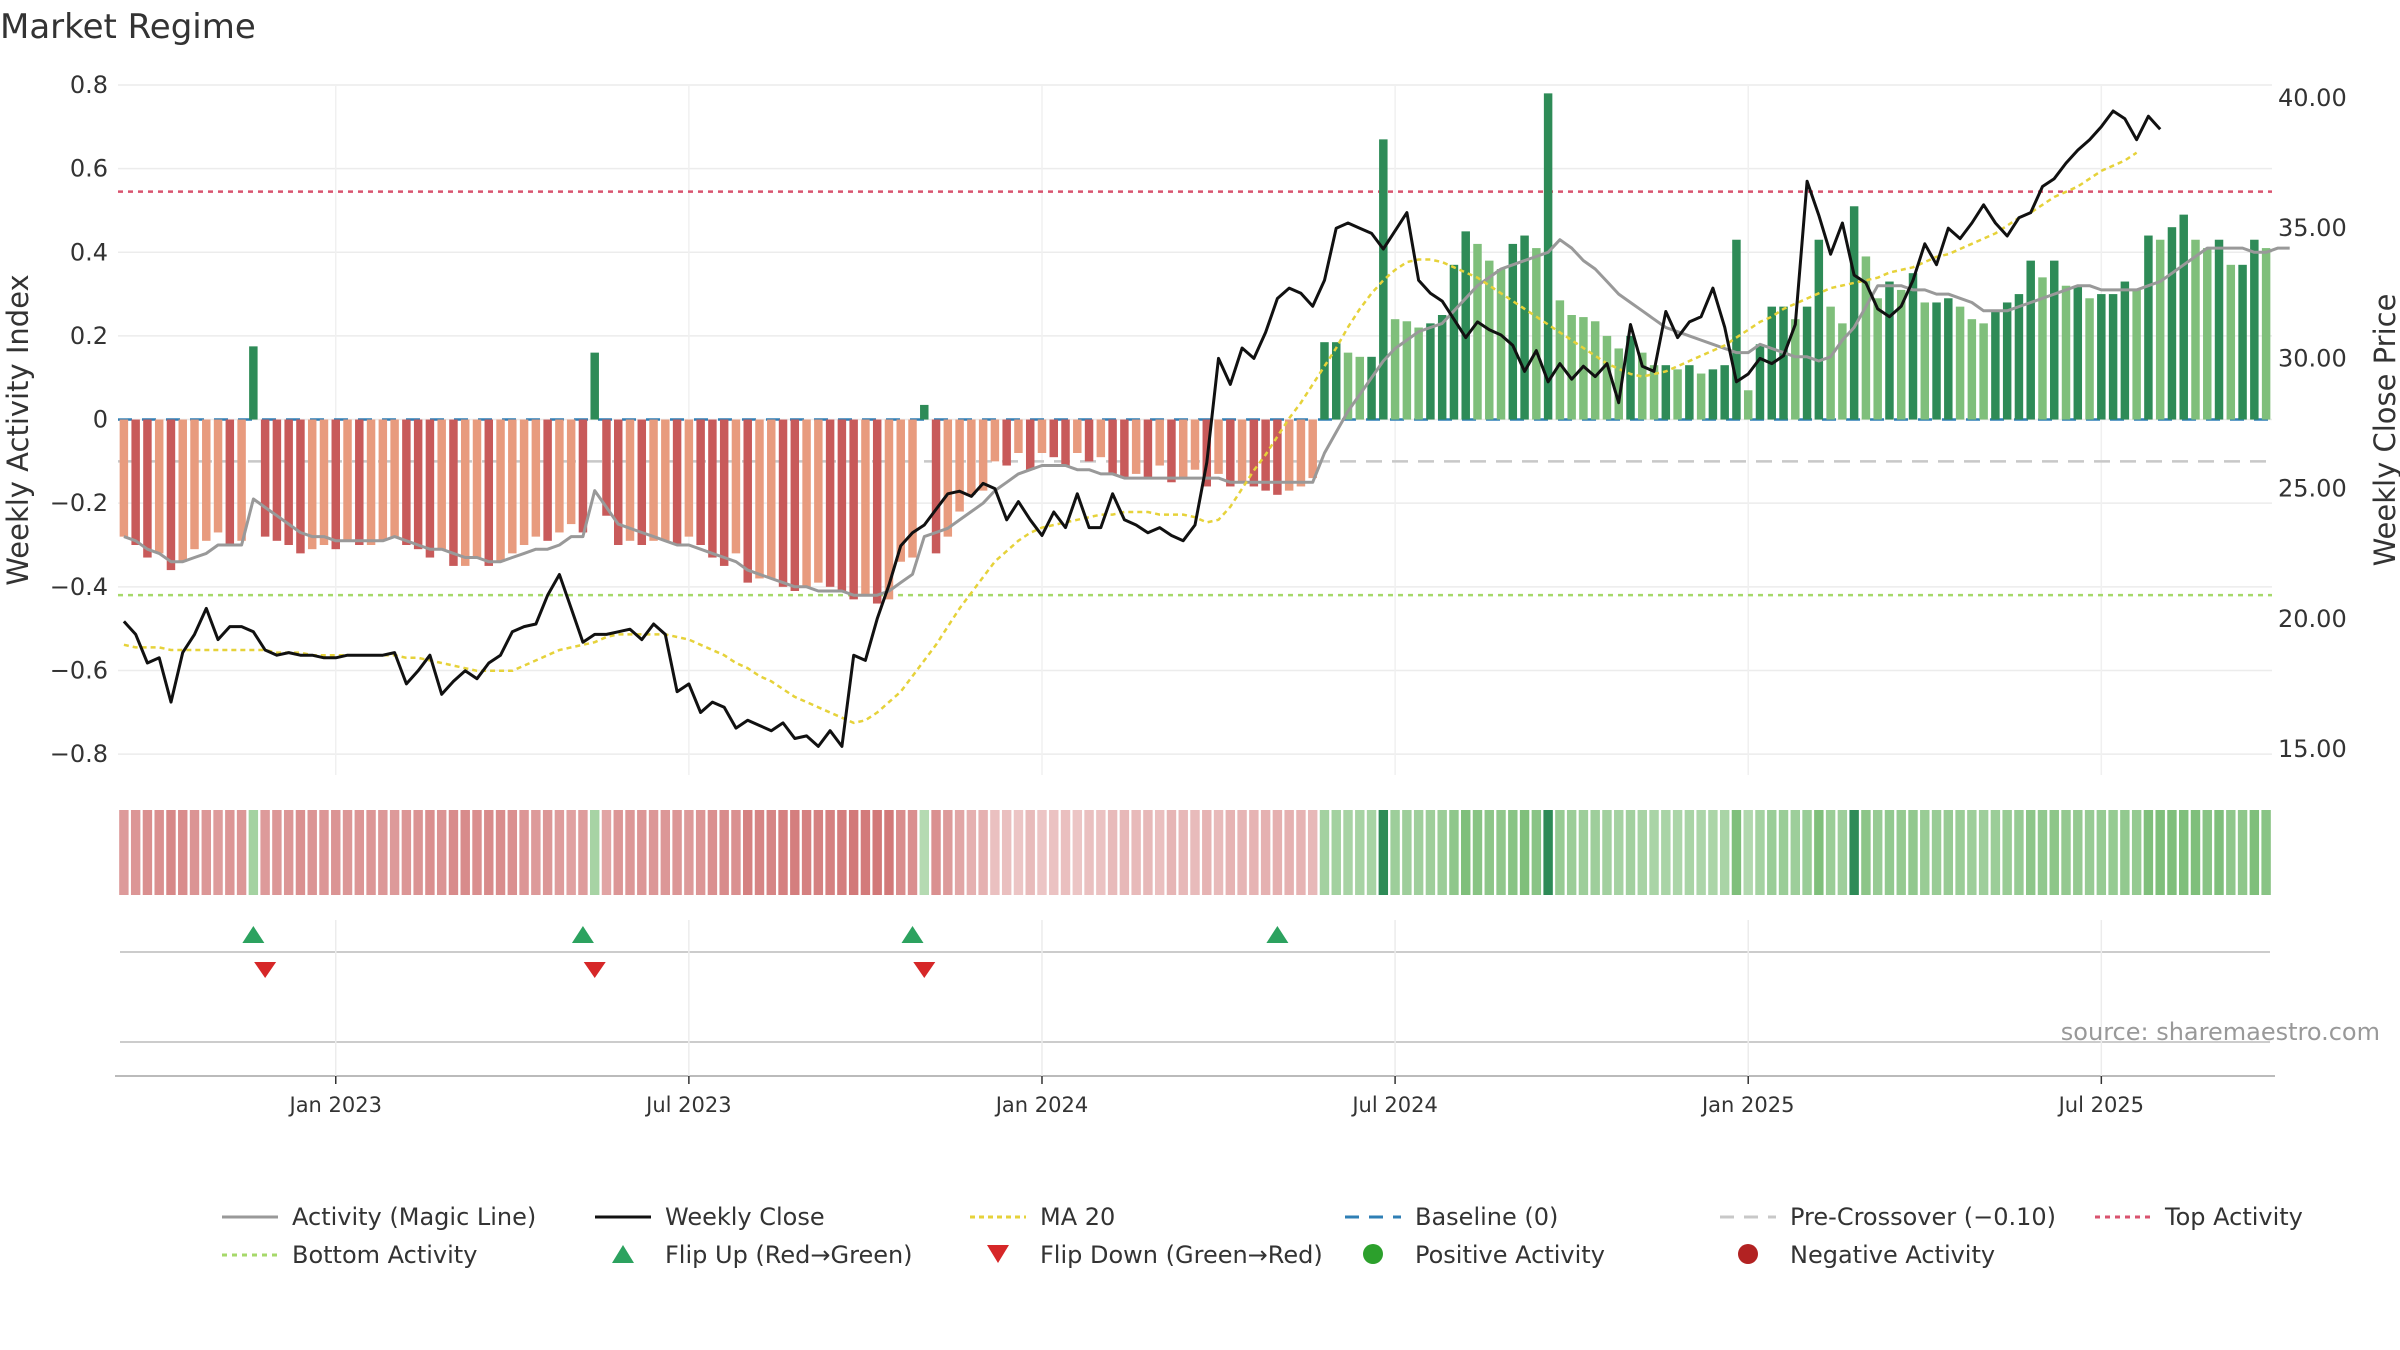  I want to click on legend-label: Negative Activity, so click(1892, 1255).